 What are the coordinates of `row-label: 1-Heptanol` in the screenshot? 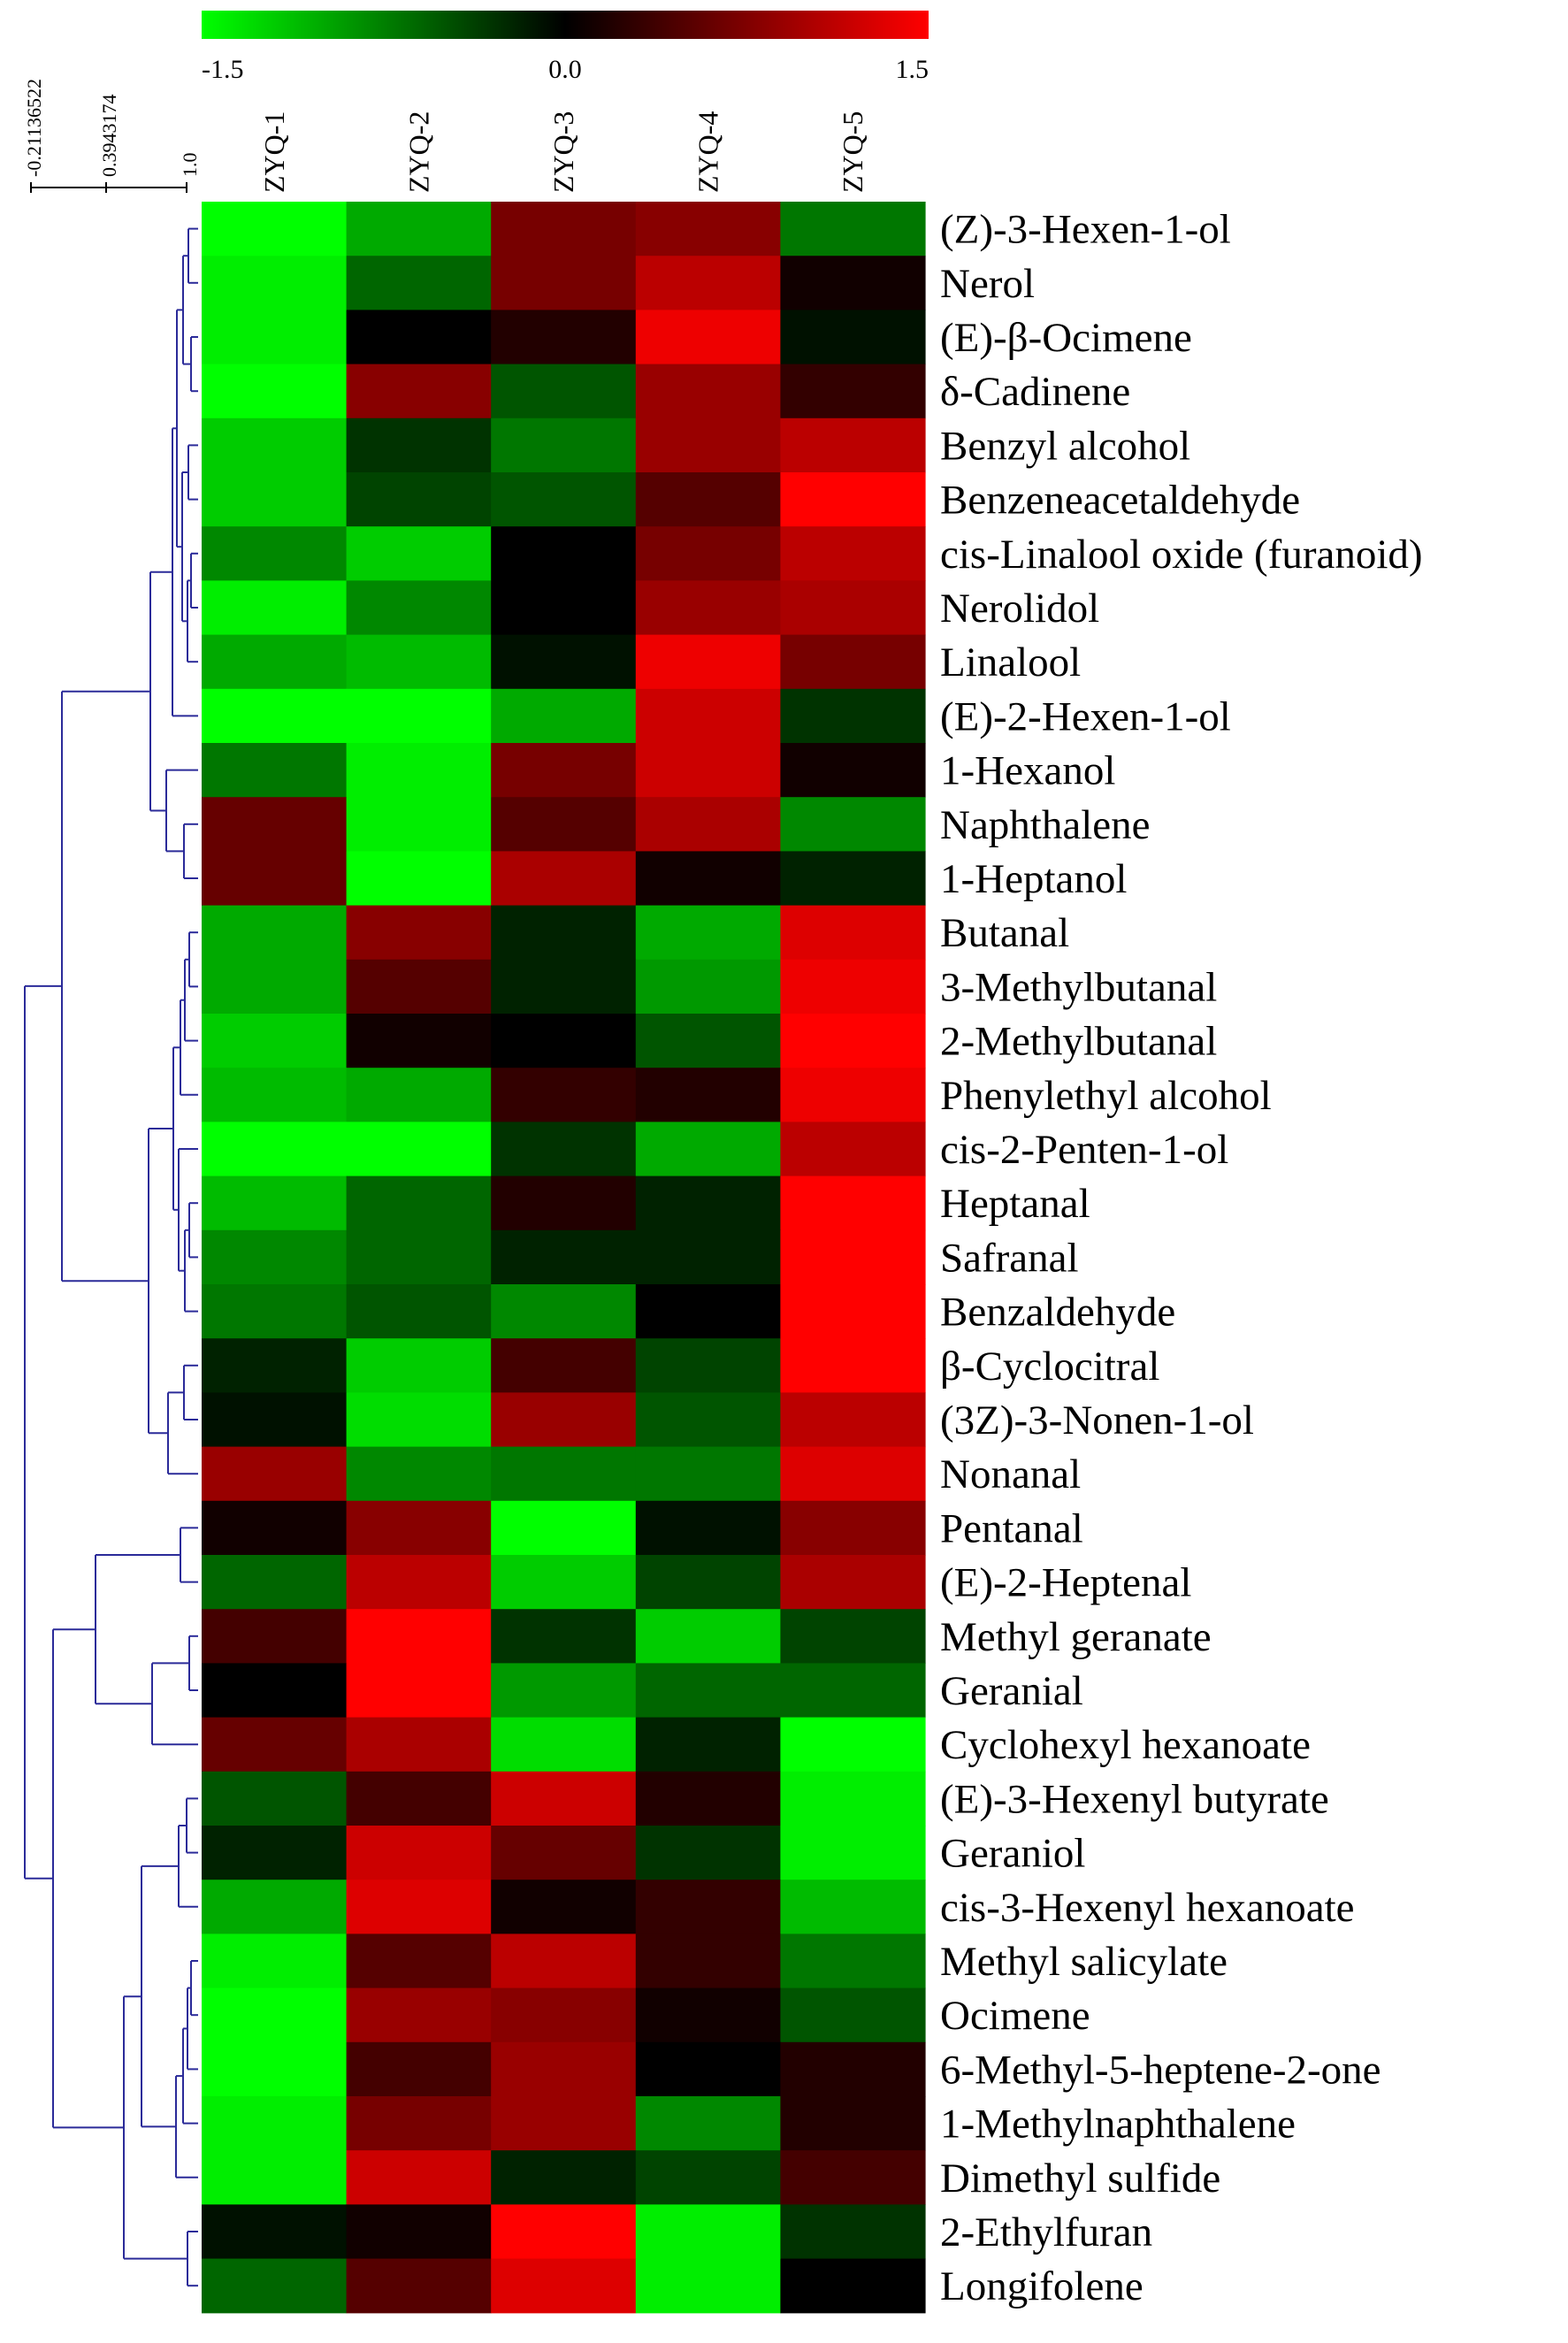 It's located at (1033, 879).